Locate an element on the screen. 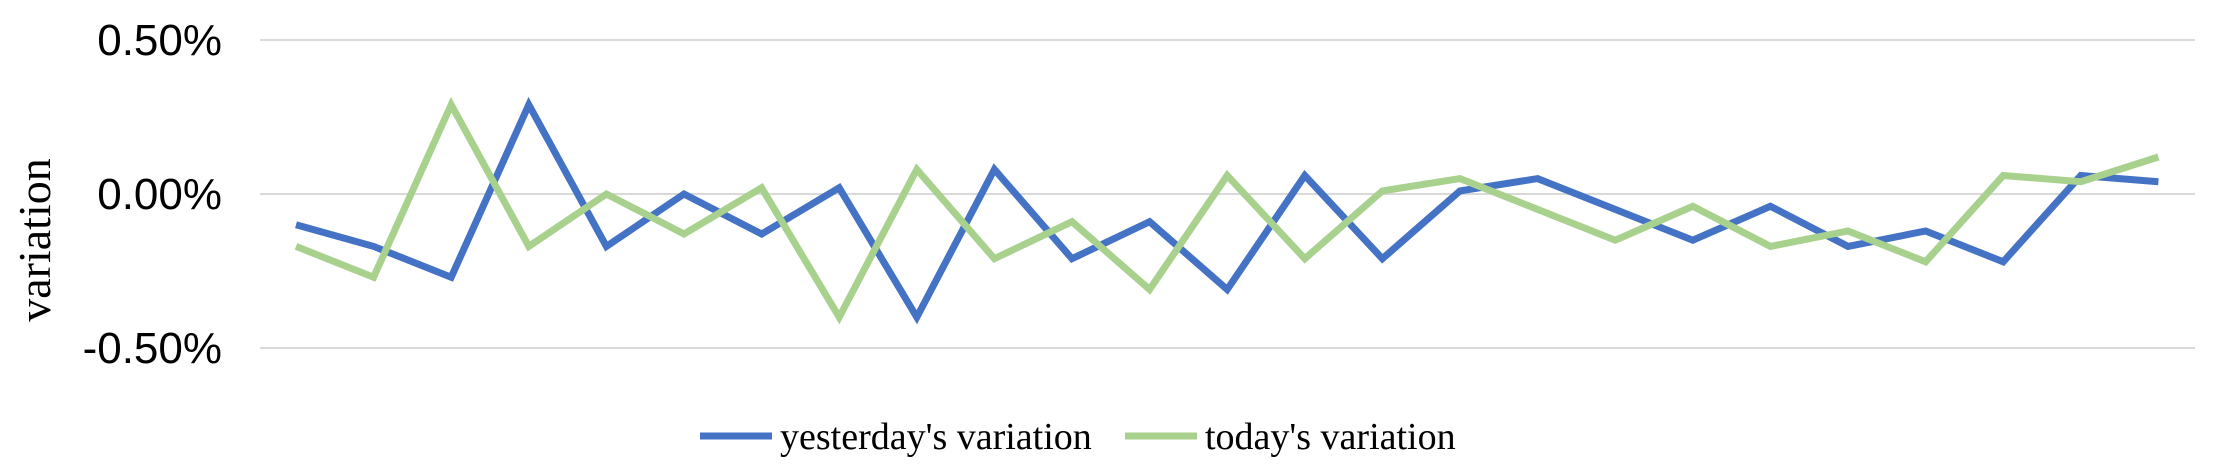 Image resolution: width=2215 pixels, height=468 pixels. y-tick-labels: 0.50% 0.00% -0.50% is located at coordinates (152, 194).